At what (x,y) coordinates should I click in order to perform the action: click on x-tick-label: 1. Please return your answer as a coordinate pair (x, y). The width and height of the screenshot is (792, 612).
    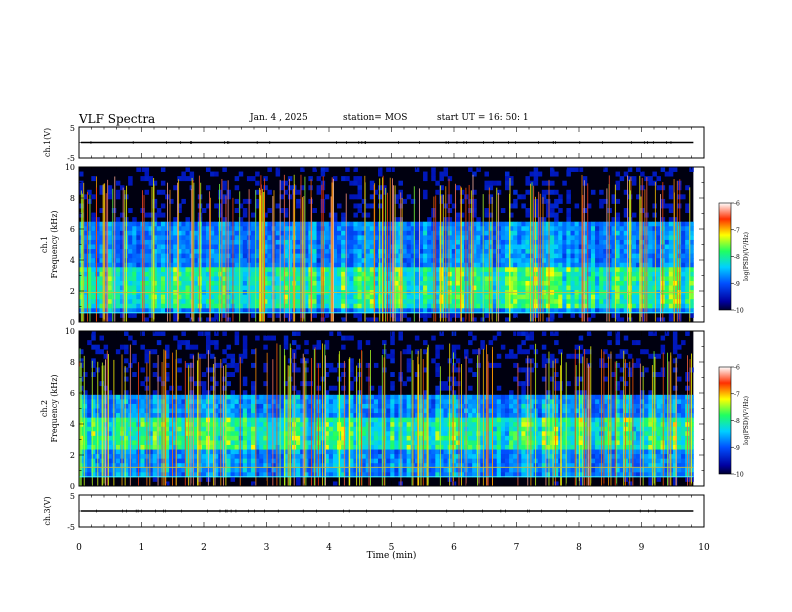
    Looking at the image, I should click on (142, 548).